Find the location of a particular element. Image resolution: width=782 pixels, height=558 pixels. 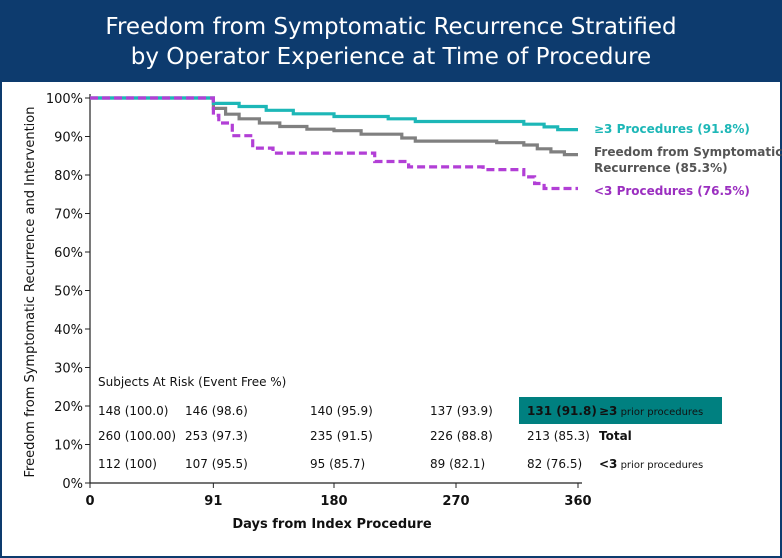

risk-cell: 112 (100) is located at coordinates (127, 464).